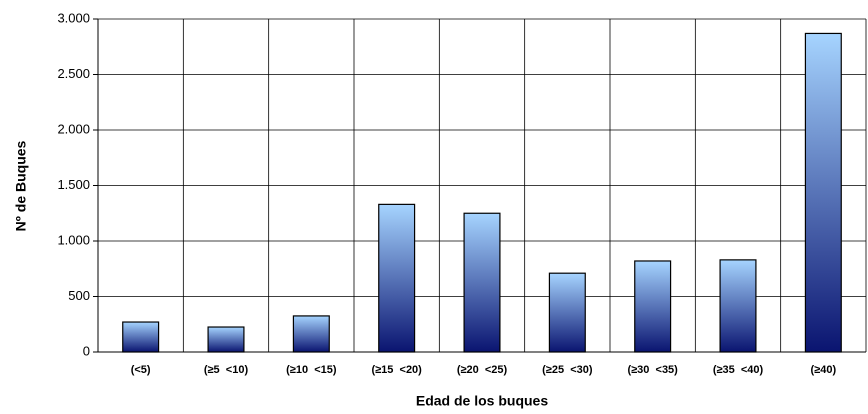 This screenshot has height=414, width=868. Describe the element at coordinates (652, 370) in the screenshot. I see `x-tick-label: (≥30 <35)` at that location.